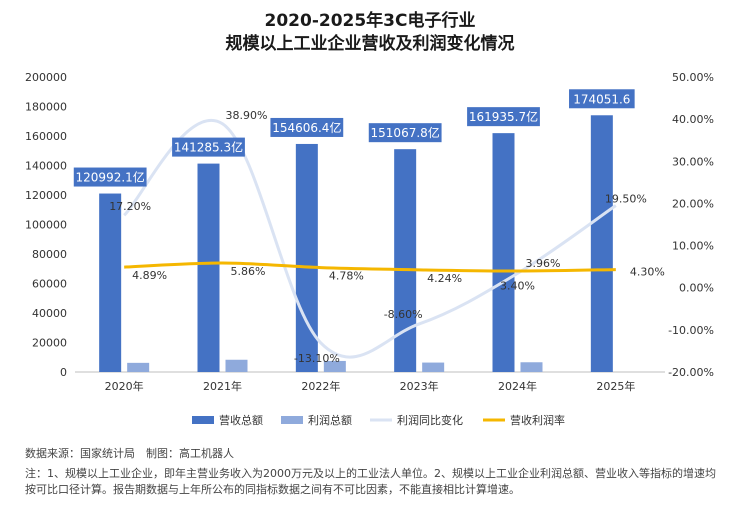  I want to click on right-axis-tick: 0.00%, so click(696, 288).